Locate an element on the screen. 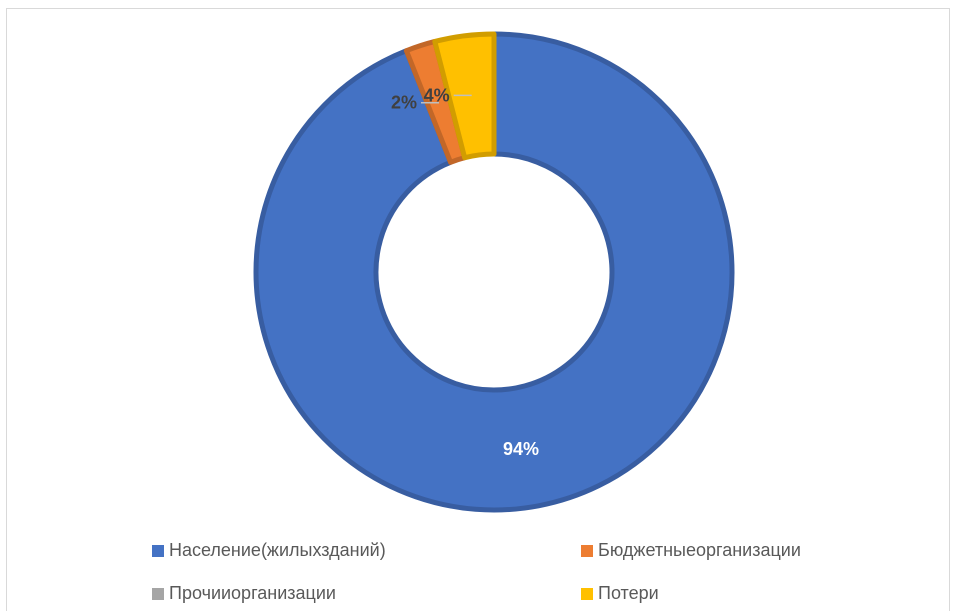 Image resolution: width=956 pixels, height=611 pixels. data-label-naselenie: 94% is located at coordinates (521, 449).